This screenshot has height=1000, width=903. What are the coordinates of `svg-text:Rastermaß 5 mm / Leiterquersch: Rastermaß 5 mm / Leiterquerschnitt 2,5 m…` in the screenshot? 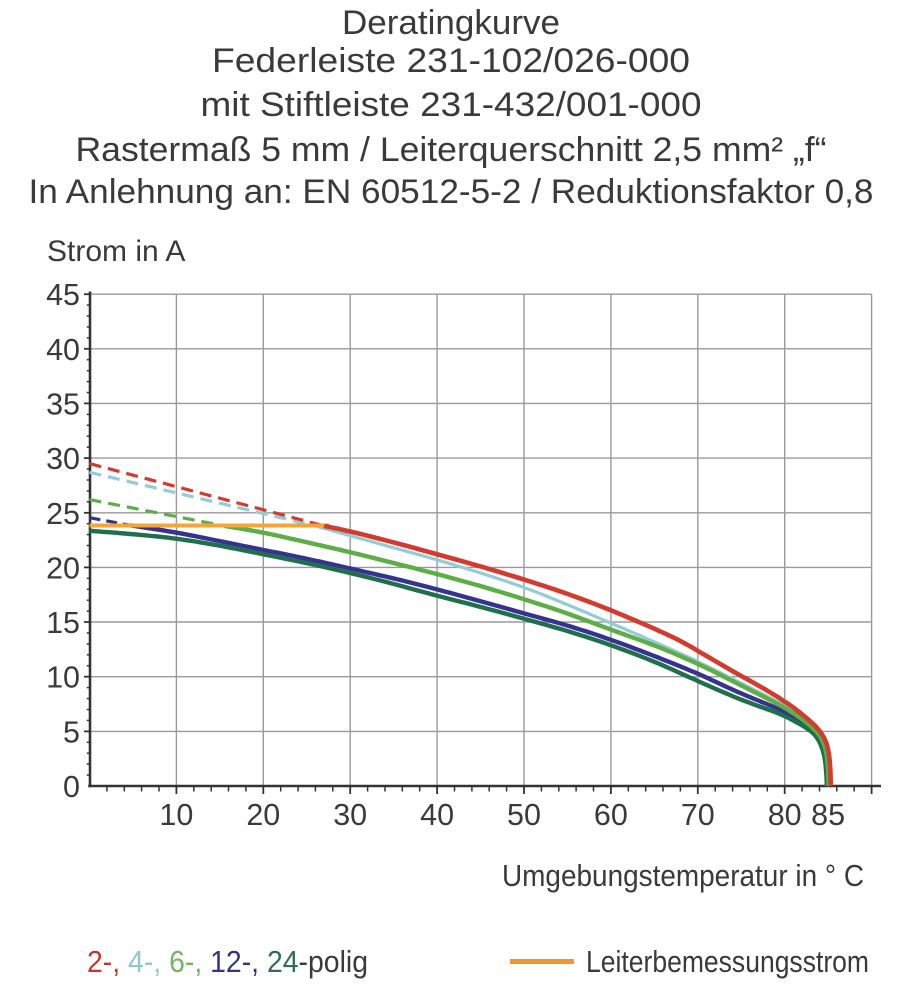 It's located at (451, 150).